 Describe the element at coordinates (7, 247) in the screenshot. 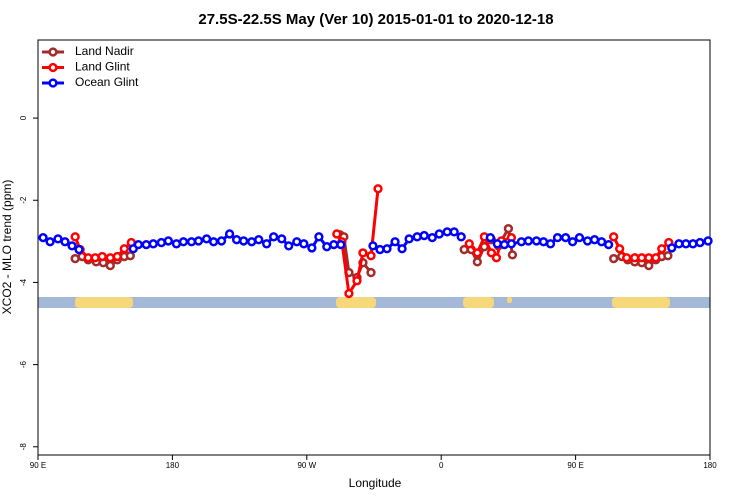

I see `y-axis-label: XCO2 - MLO trend (ppm)` at that location.